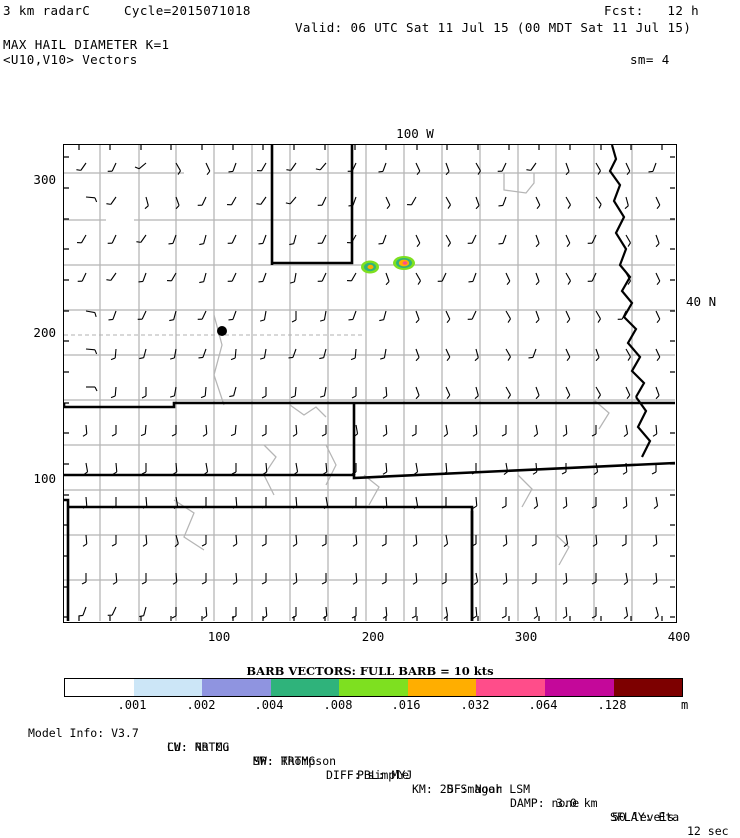 Image resolution: width=740 pixels, height=838 pixels. Describe the element at coordinates (543, 705) in the screenshot. I see `colorbar-tick-064: .064` at that location.